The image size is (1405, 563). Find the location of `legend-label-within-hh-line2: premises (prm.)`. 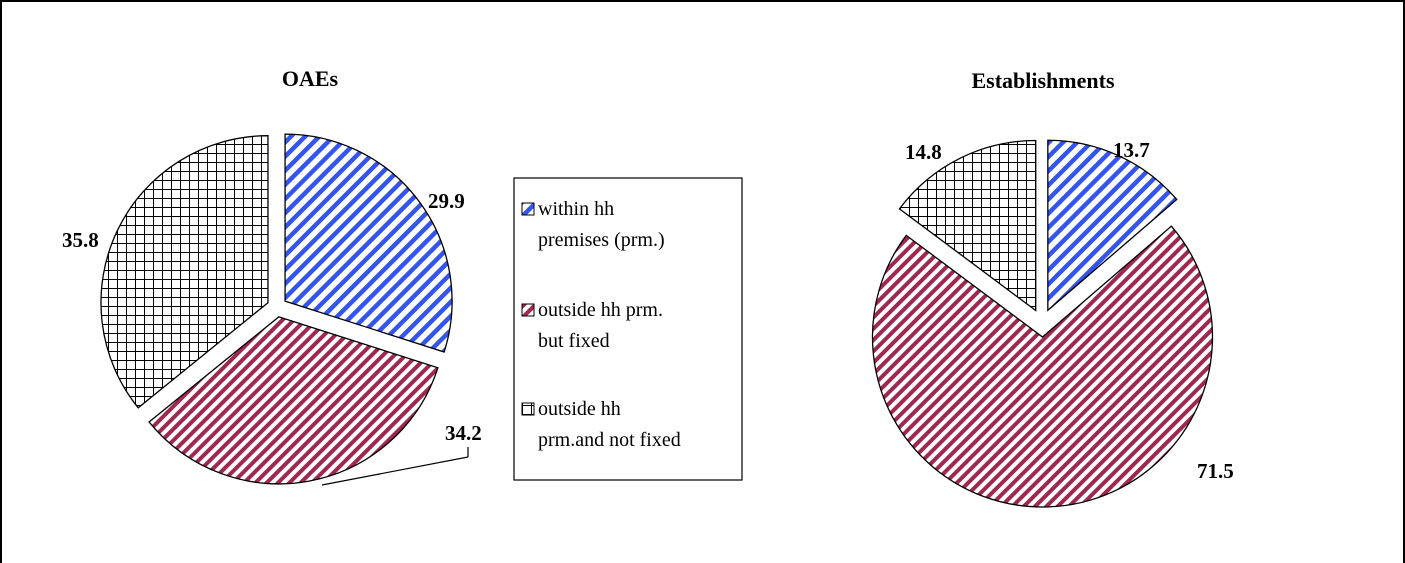

legend-label-within-hh-line2: premises (prm.) is located at coordinates (601, 240).